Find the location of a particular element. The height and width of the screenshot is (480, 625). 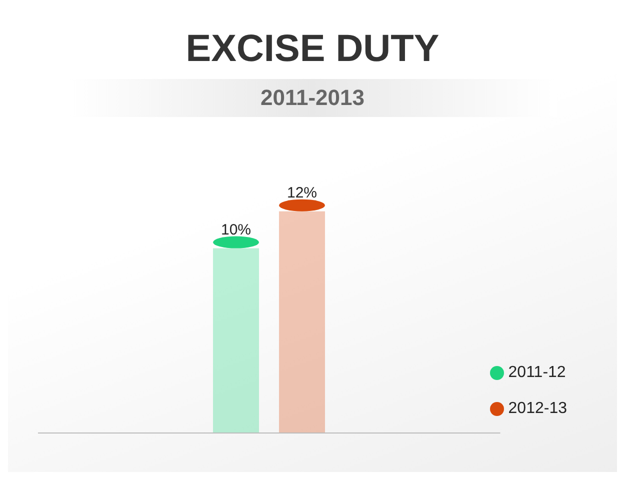

legend-label: 2012-13 is located at coordinates (537, 408).